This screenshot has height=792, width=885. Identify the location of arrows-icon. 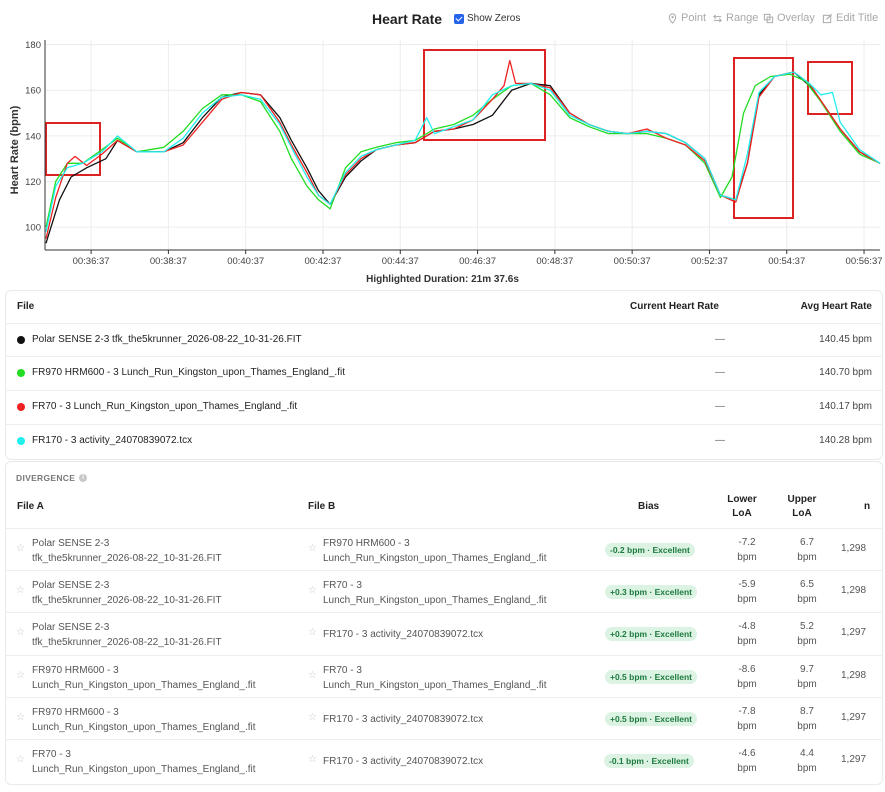
(717, 18).